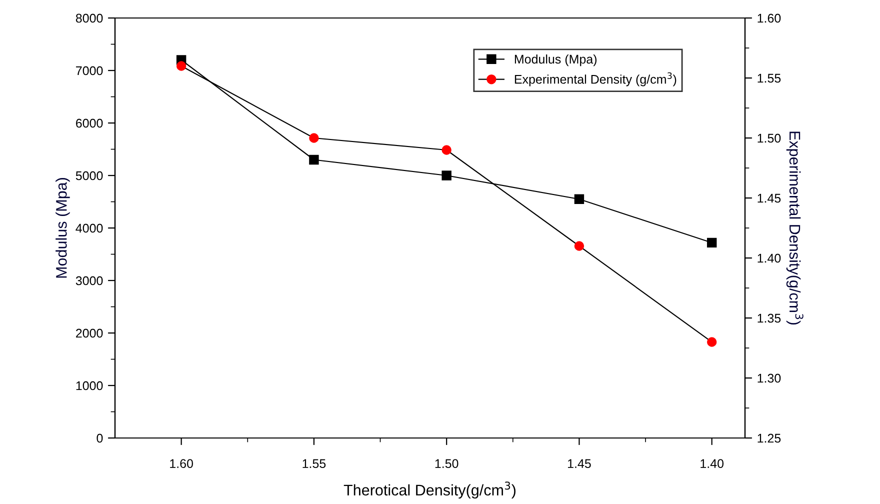 This screenshot has height=504, width=880. Describe the element at coordinates (769, 378) in the screenshot. I see `y2-tick-label: 1.30` at that location.